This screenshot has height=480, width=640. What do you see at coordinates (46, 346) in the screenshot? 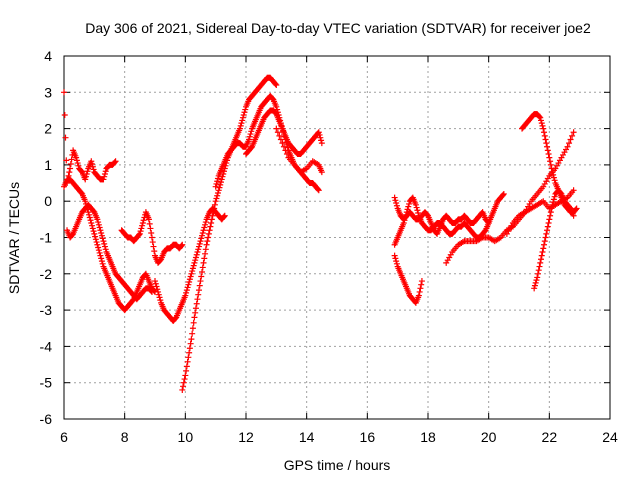
I see `y-tick-label: -4` at bounding box center [46, 346].